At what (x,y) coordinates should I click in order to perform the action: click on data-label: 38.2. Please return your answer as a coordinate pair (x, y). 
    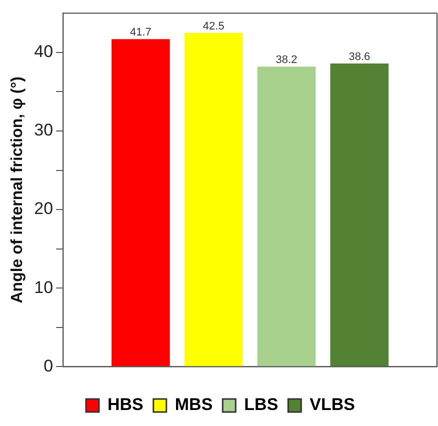
    Looking at the image, I should click on (287, 60).